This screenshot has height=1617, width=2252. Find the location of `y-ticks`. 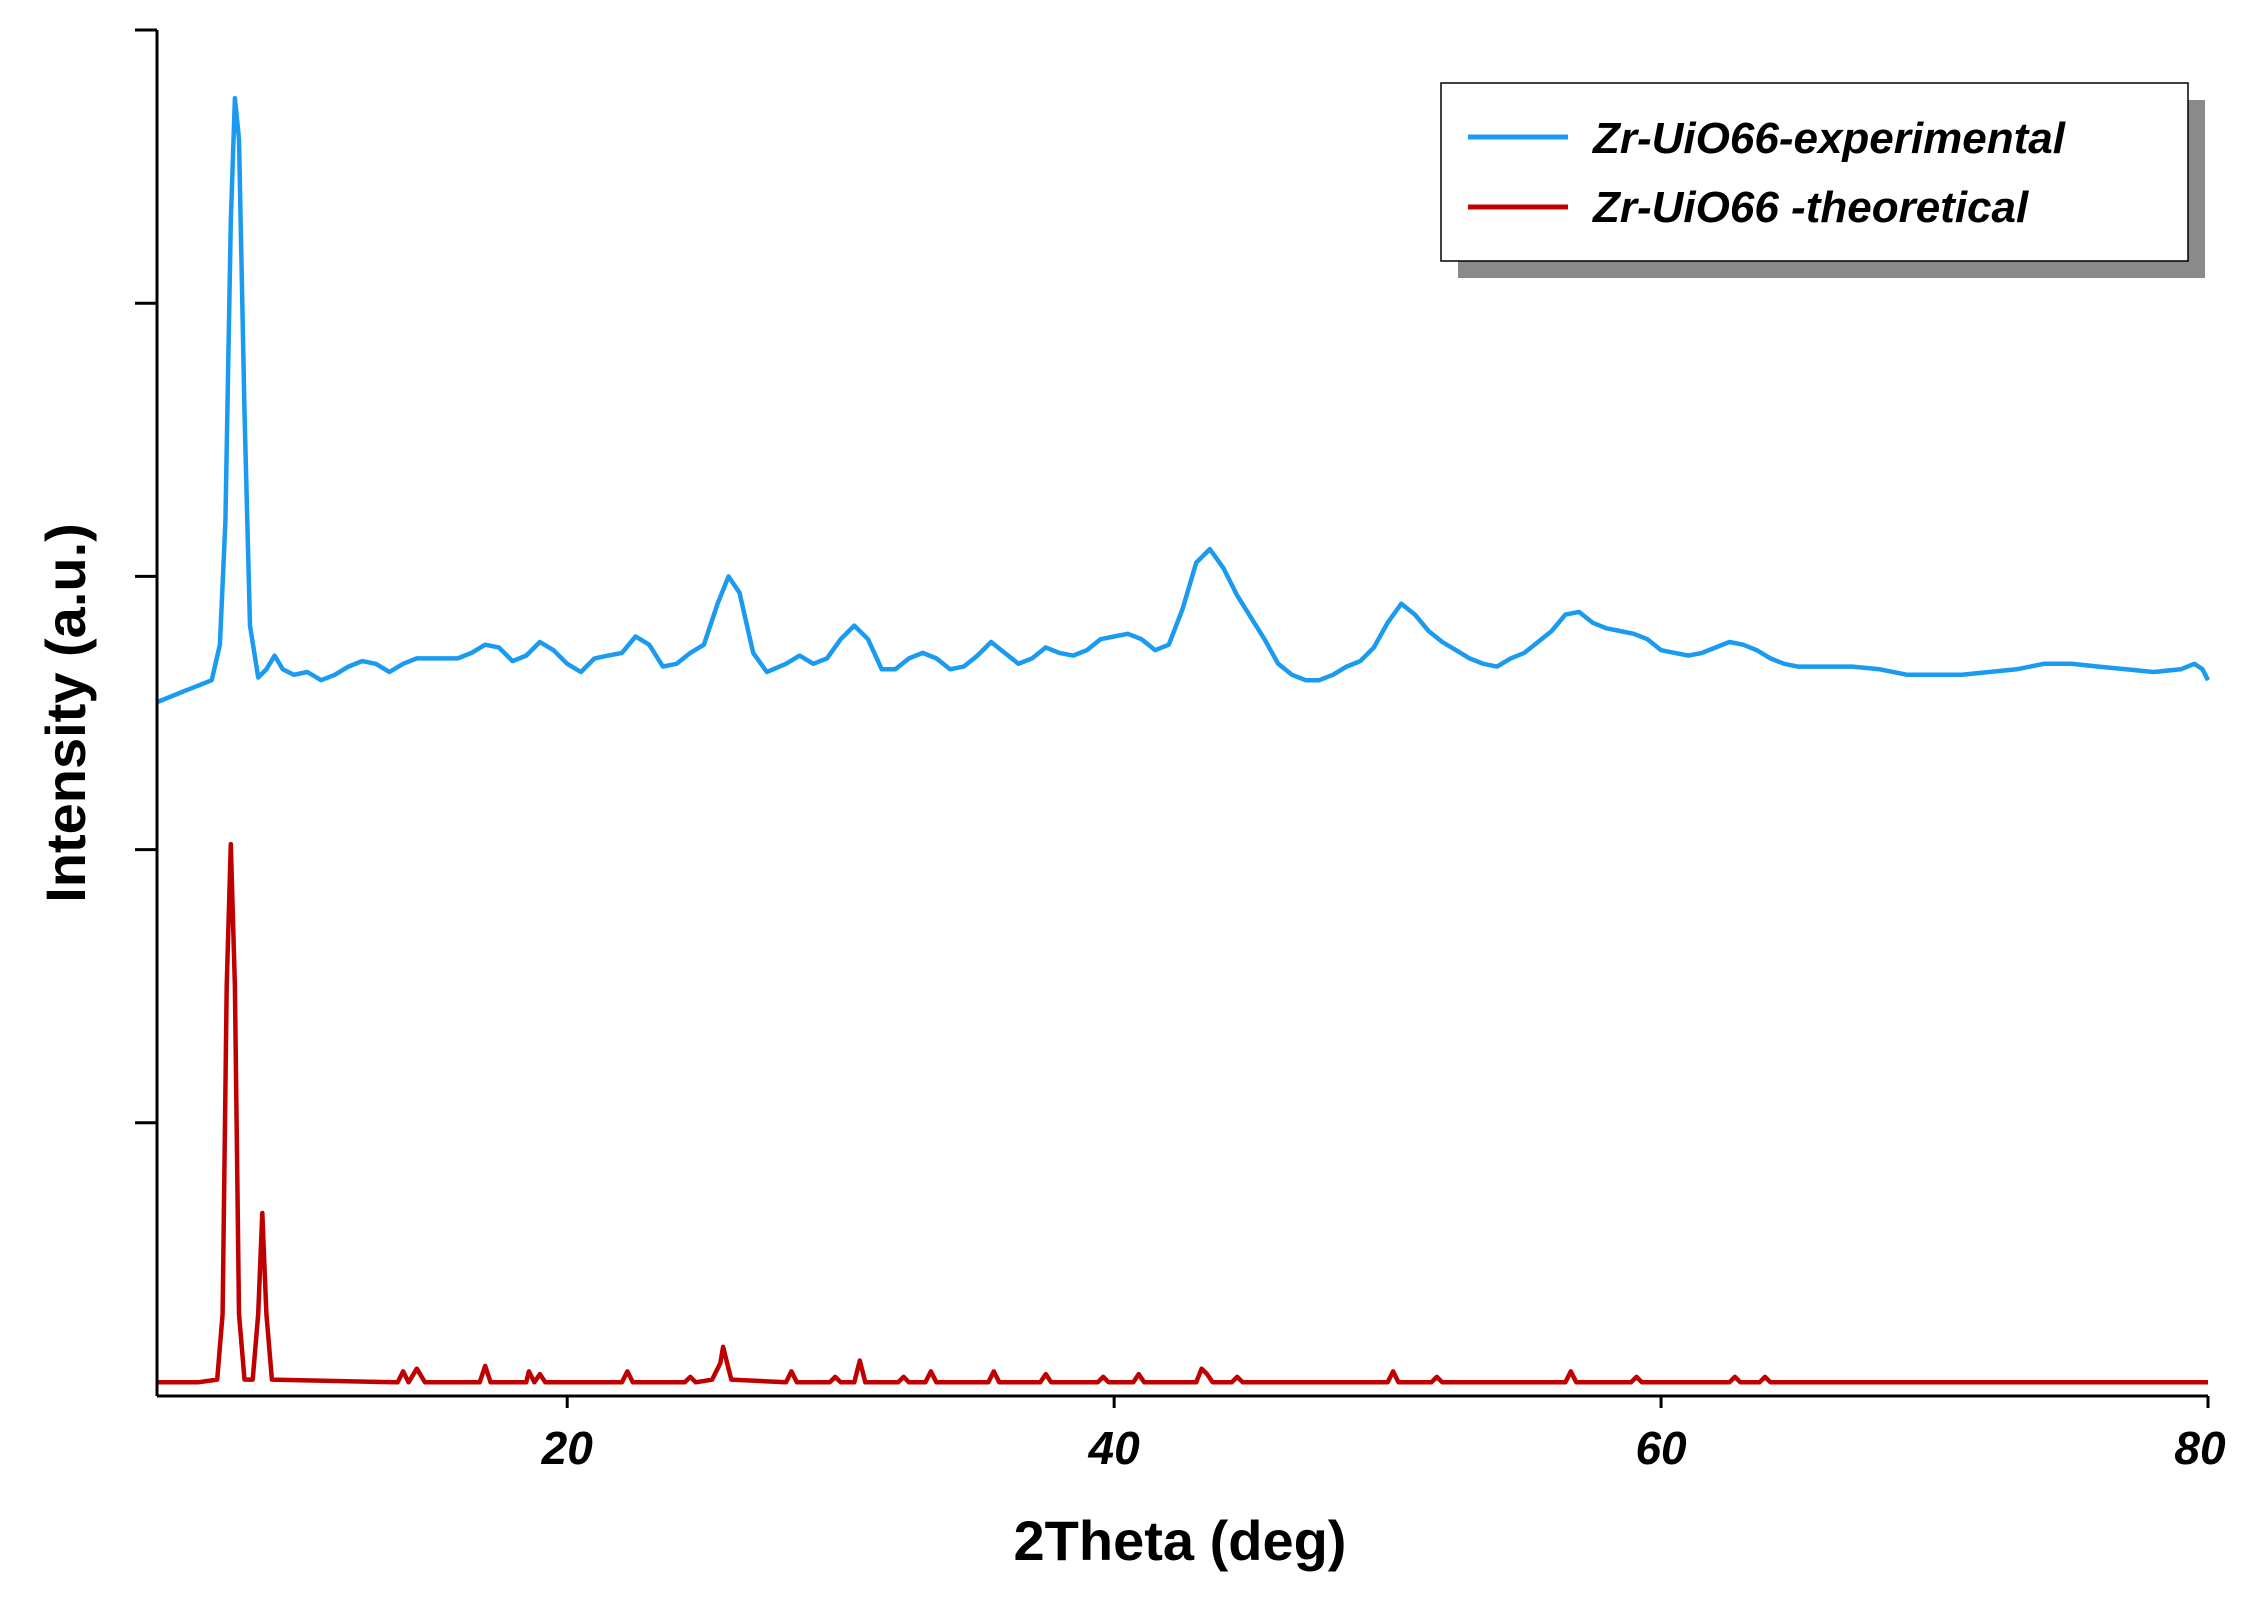

y-ticks is located at coordinates (146, 576).